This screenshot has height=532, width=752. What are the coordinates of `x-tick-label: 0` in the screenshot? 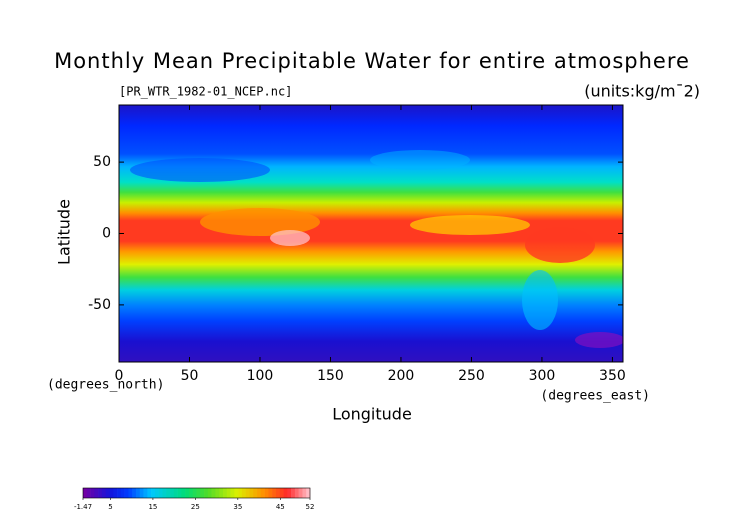 It's located at (119, 376).